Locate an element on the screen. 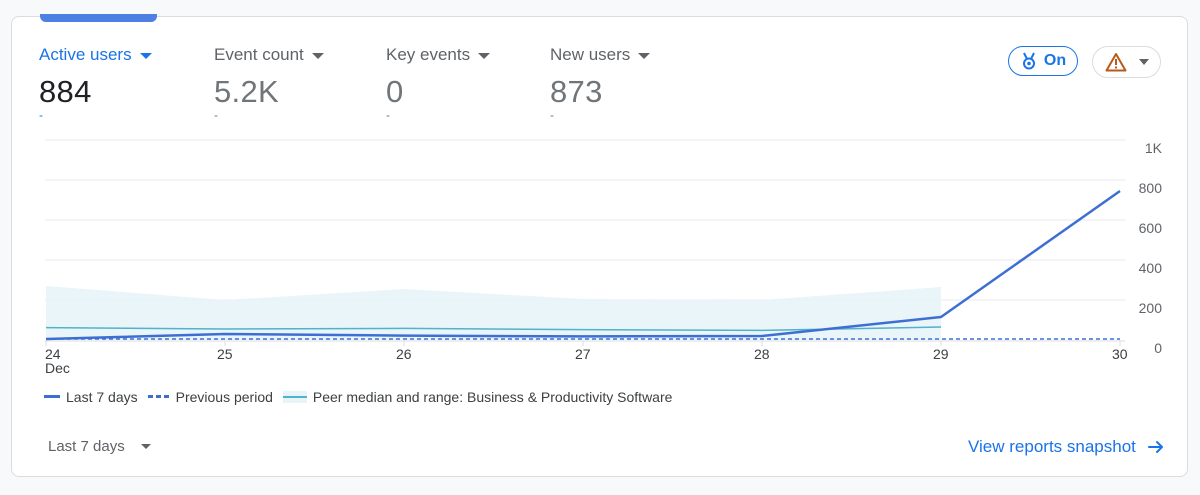 The width and height of the screenshot is (1200, 495). x-tick-label: 24 is located at coordinates (53, 354).